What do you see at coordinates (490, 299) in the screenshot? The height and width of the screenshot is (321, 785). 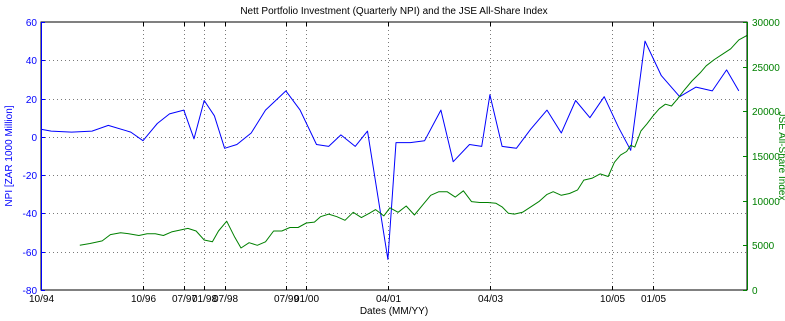 I see `x-tick-label: 04/03` at bounding box center [490, 299].